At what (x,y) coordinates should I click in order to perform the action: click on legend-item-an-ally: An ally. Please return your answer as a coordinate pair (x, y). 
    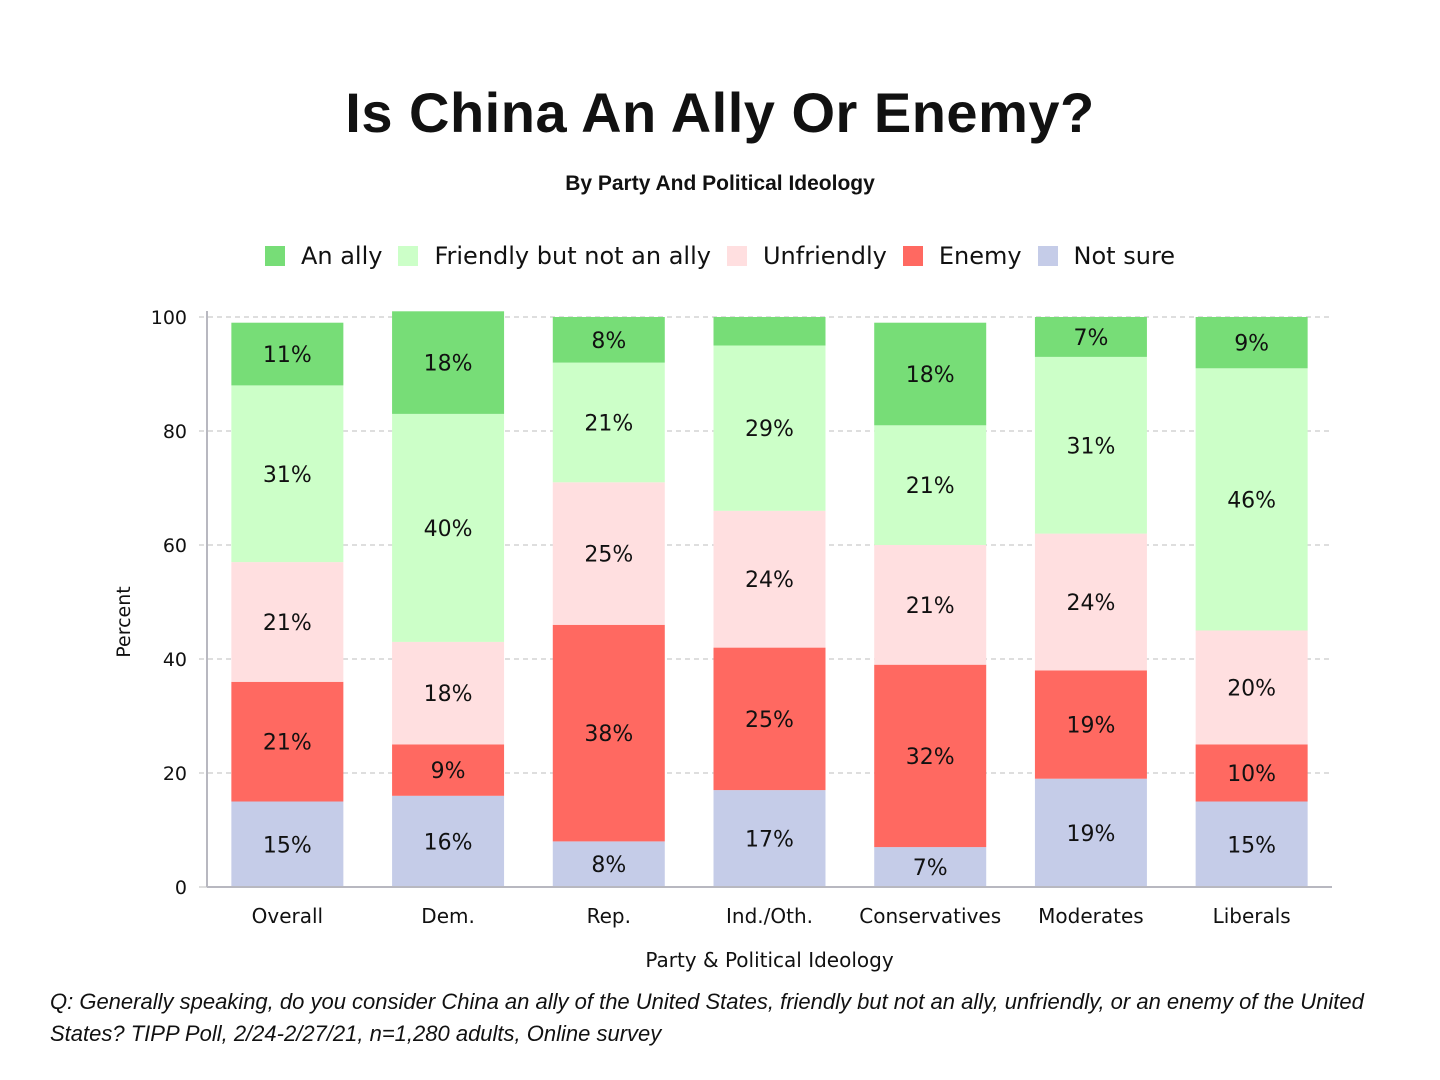
    Looking at the image, I should click on (323, 256).